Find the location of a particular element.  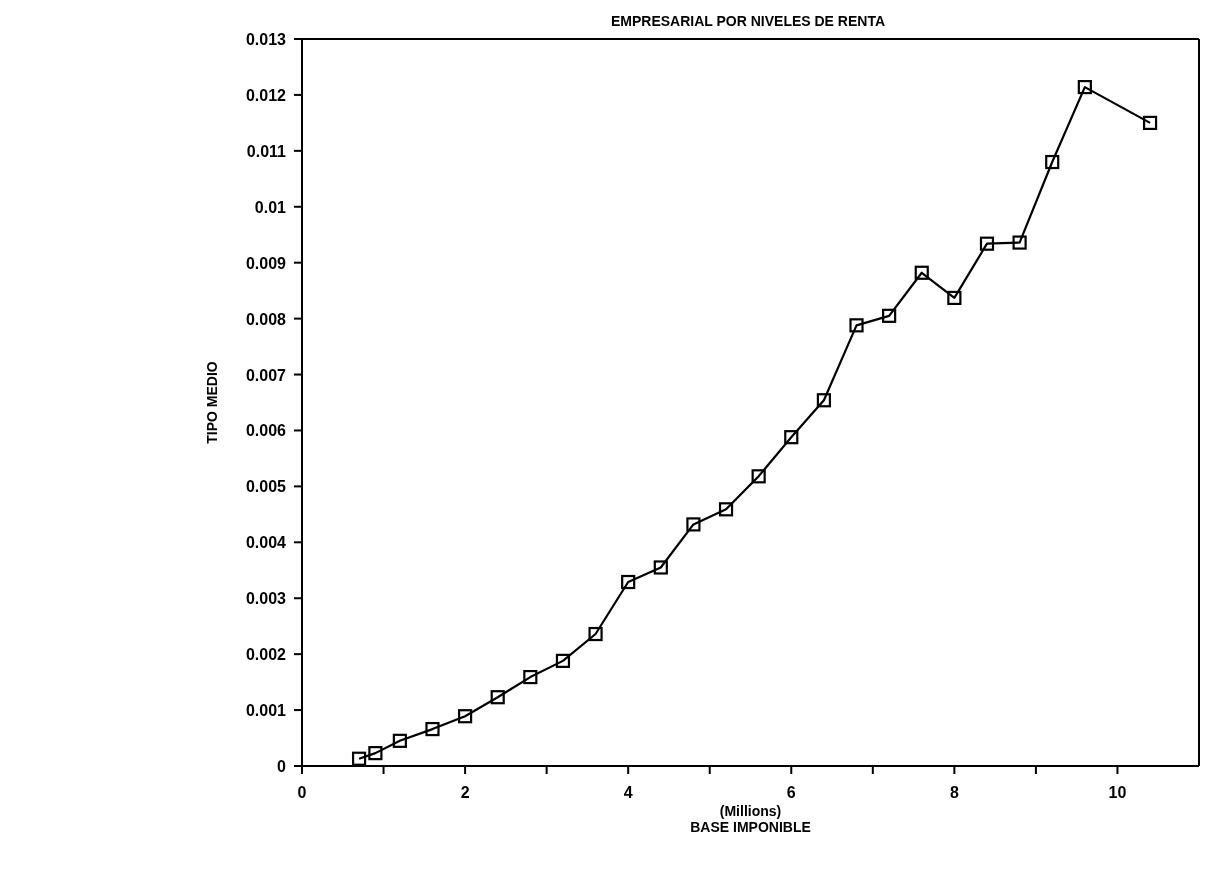

x-axis-title: (Millions) BASE IMPONIBLE is located at coordinates (750, 819).